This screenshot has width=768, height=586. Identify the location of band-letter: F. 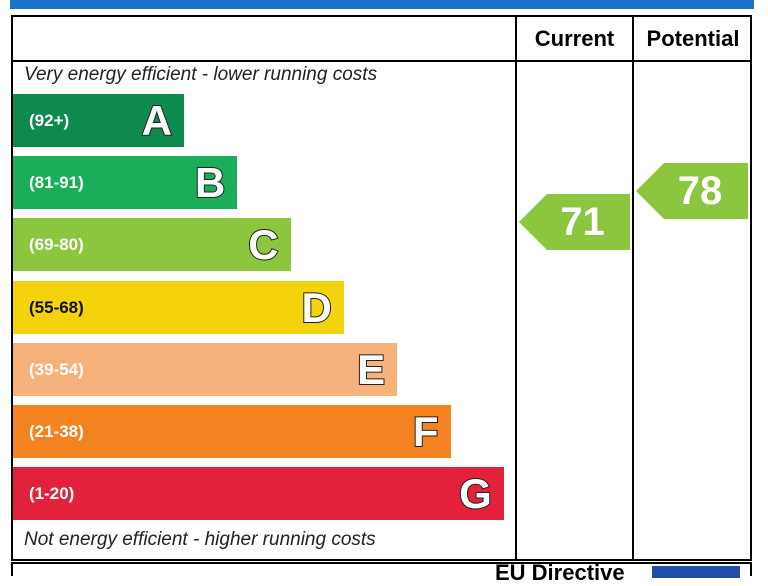
(426, 431).